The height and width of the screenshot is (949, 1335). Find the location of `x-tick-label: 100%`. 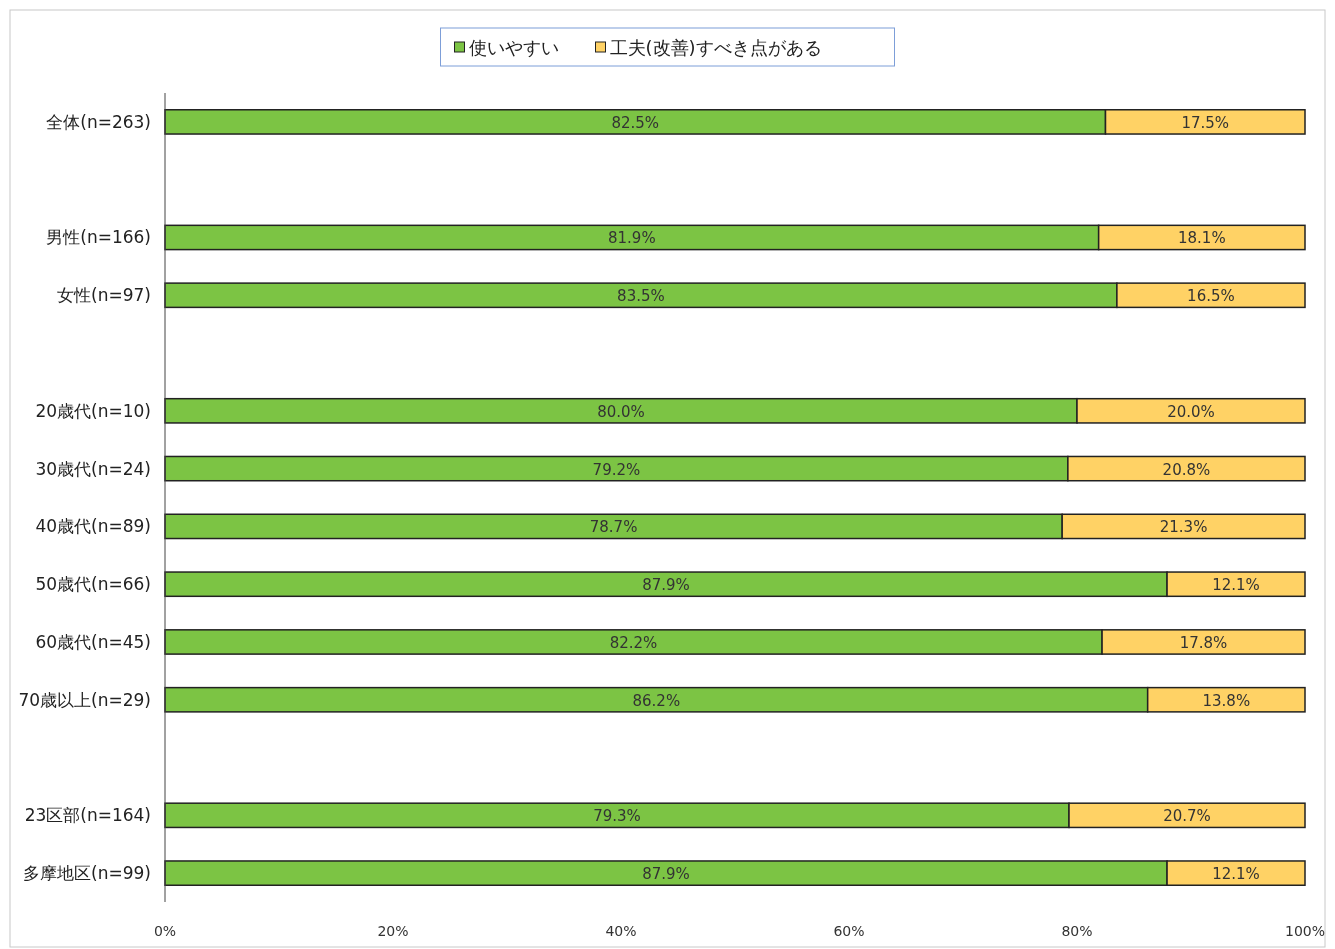

x-tick-label: 100% is located at coordinates (1305, 931).